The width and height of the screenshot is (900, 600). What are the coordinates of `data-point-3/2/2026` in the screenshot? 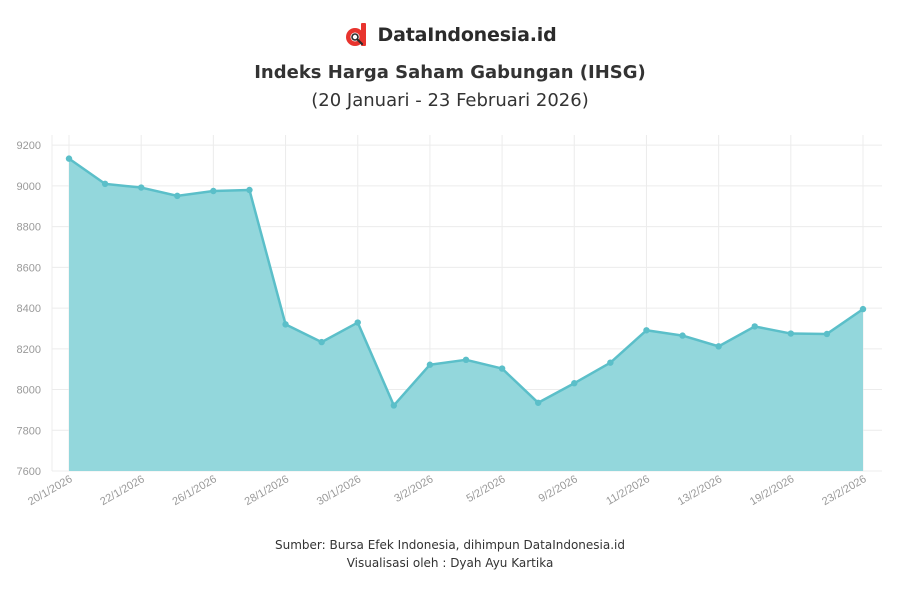 It's located at (430, 364).